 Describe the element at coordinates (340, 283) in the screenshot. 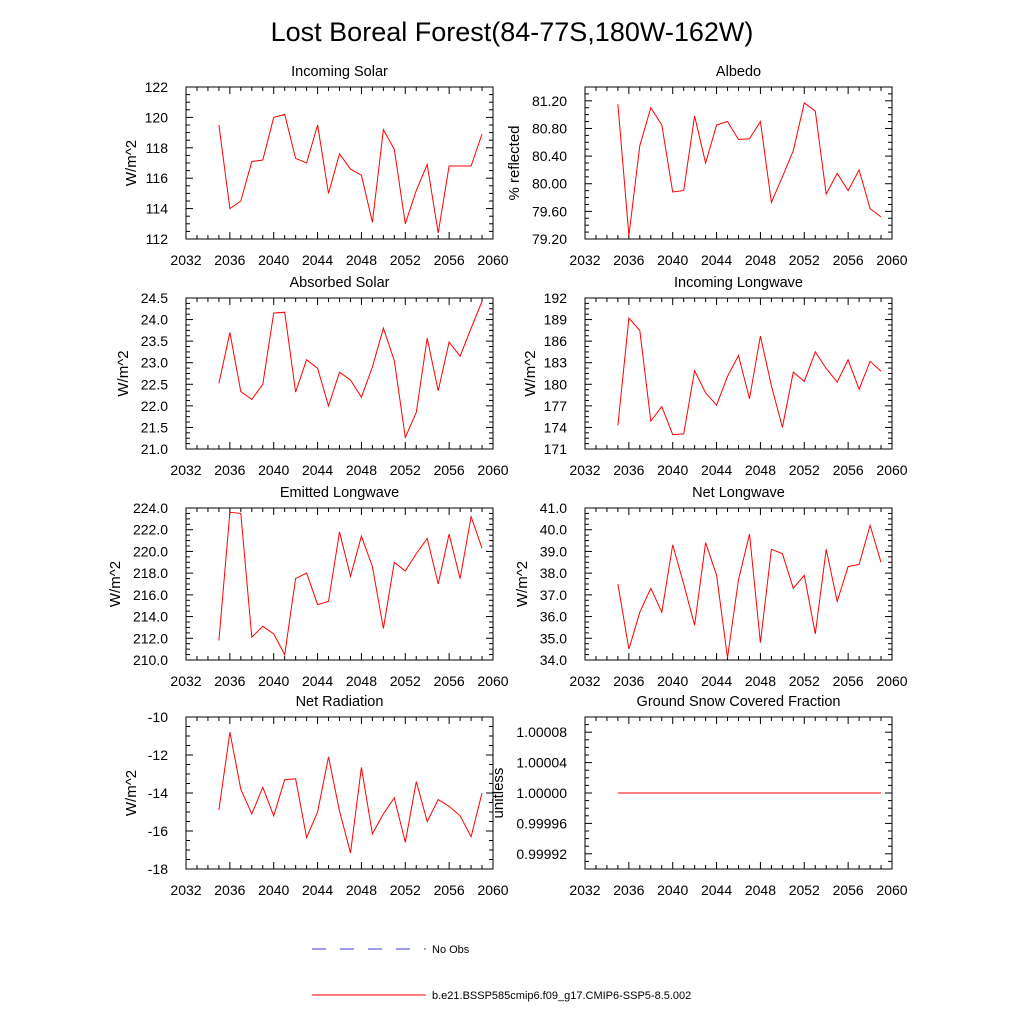

I see `panel-title: Absorbed Solar` at that location.